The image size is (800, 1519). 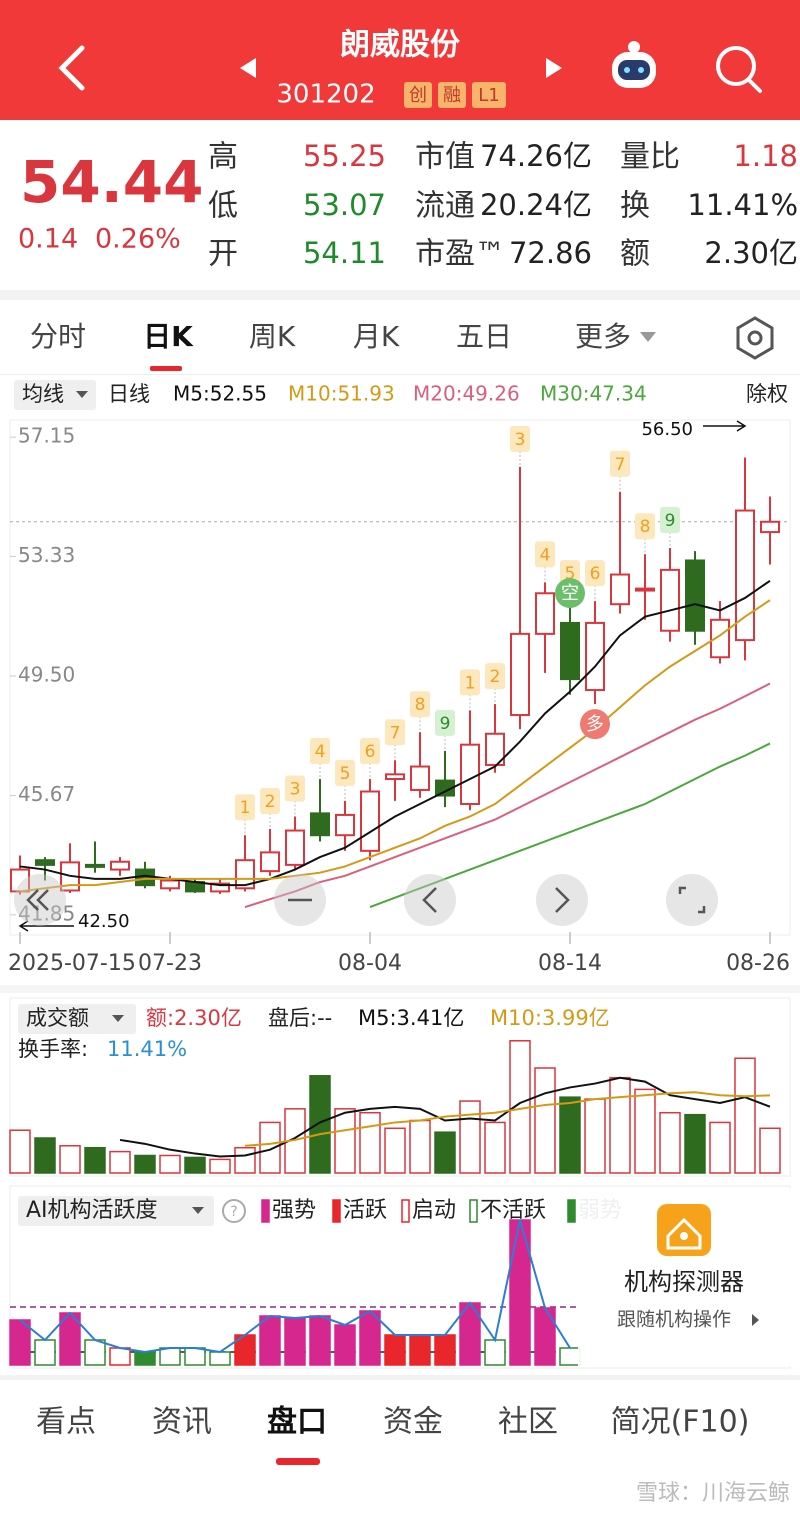 I want to click on tab: 分时, so click(x=58, y=336).